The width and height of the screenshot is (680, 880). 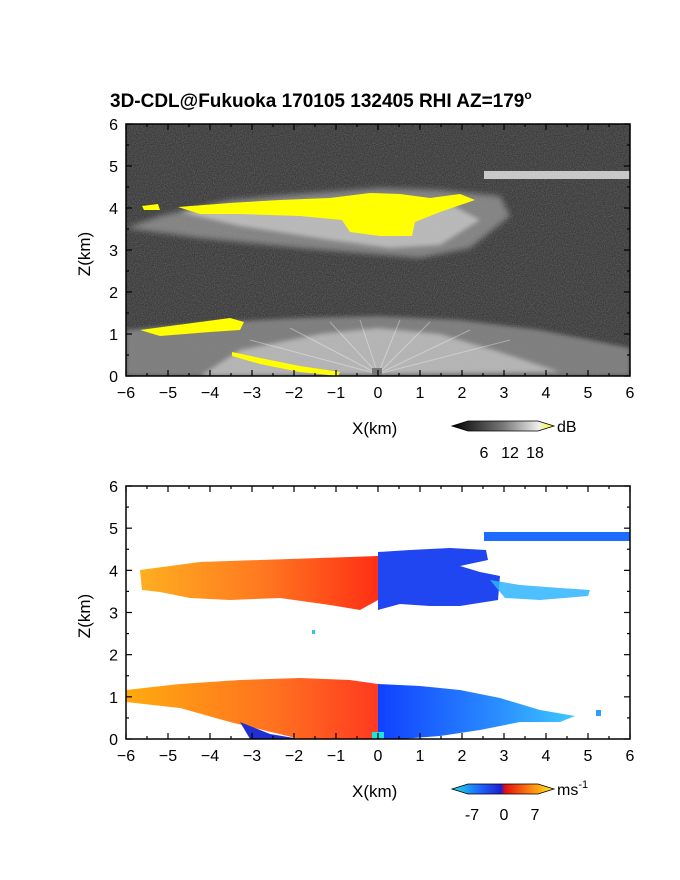 I want to click on top-colorbar-tick: 6, so click(x=484, y=453).